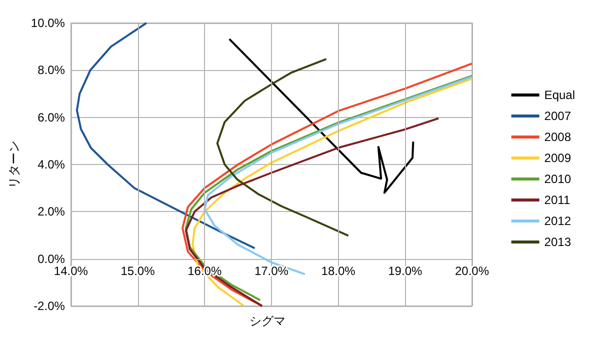 The height and width of the screenshot is (337, 600). I want to click on y-axis-title: リターン, so click(14, 164).